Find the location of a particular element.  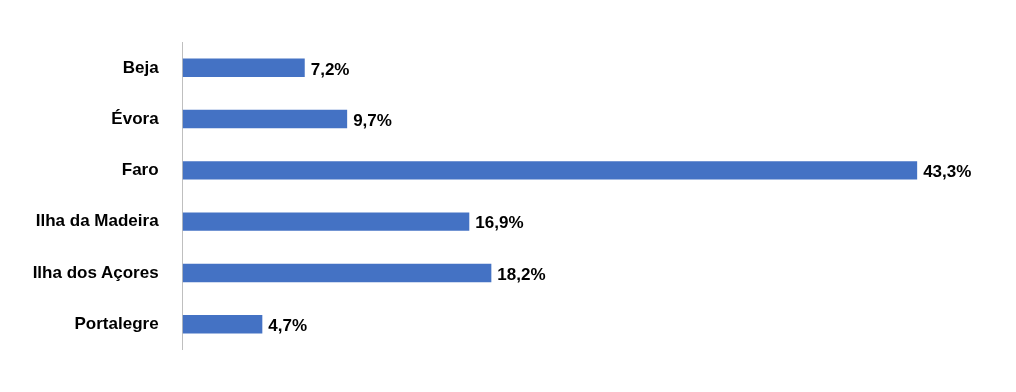

y-tick-label: Beja is located at coordinates (141, 67).